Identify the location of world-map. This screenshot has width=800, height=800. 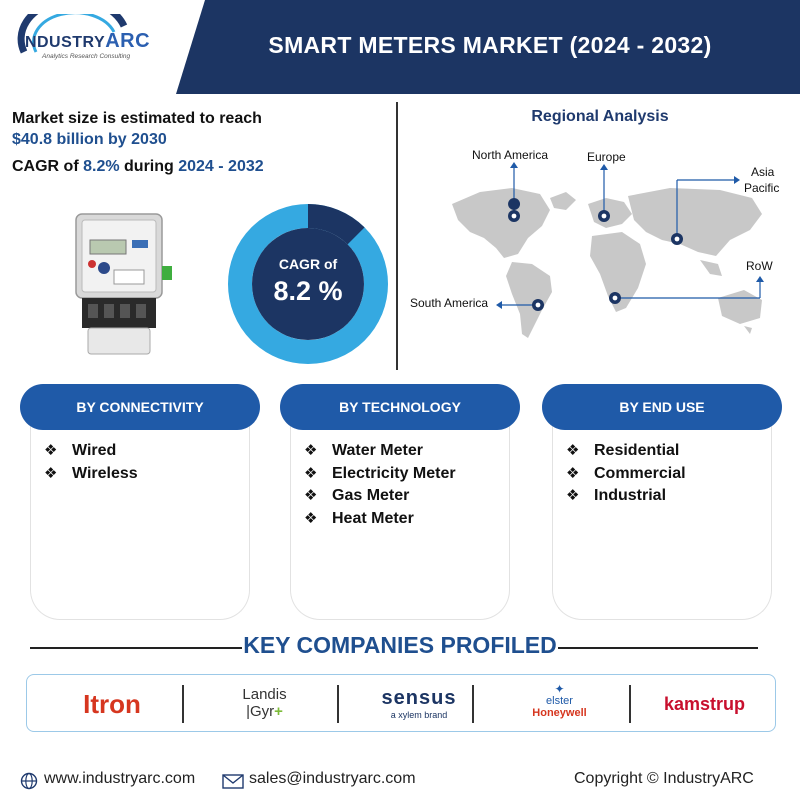
(608, 250).